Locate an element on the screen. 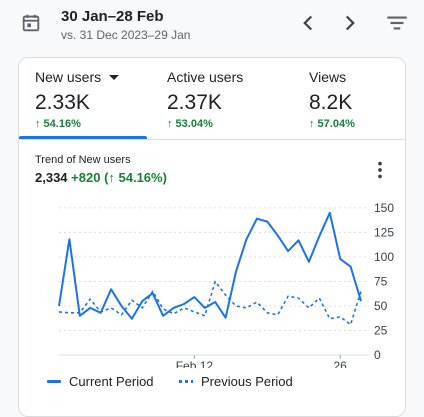 The image size is (424, 417). y-tick-label: 50 is located at coordinates (381, 306).